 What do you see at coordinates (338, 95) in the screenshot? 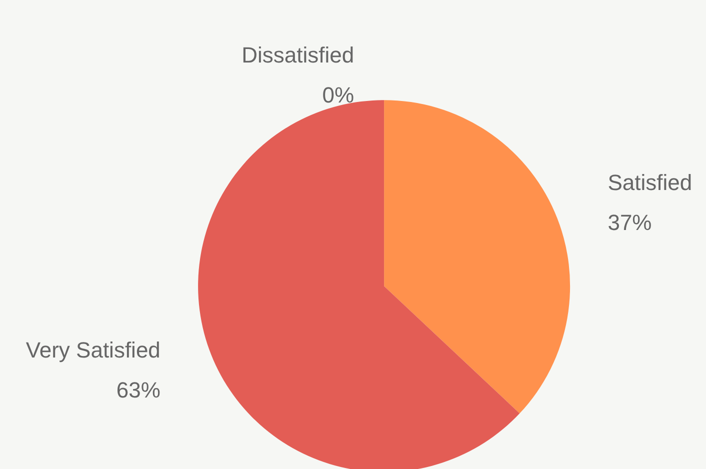
I see `text: 0%` at bounding box center [338, 95].